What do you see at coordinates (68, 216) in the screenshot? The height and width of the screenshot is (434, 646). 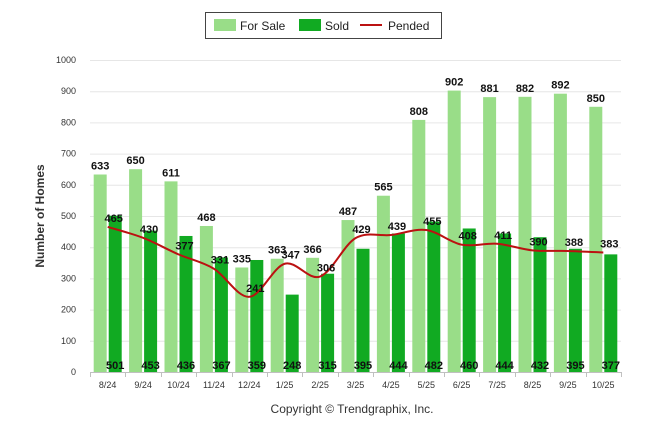 I see `y-tick-label: 500` at bounding box center [68, 216].